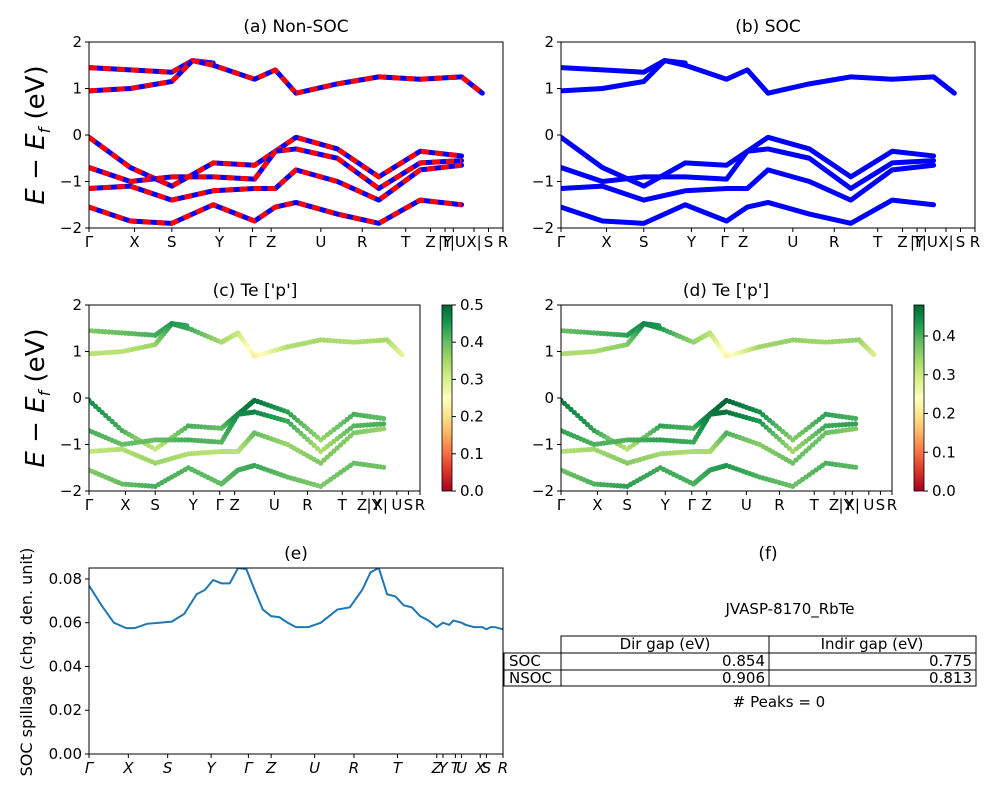 The image size is (1000, 800). What do you see at coordinates (934, 402) in the screenshot?
I see `panel-d-colorbar: 0.0 0.1 0.2 0.3 0.4` at bounding box center [934, 402].